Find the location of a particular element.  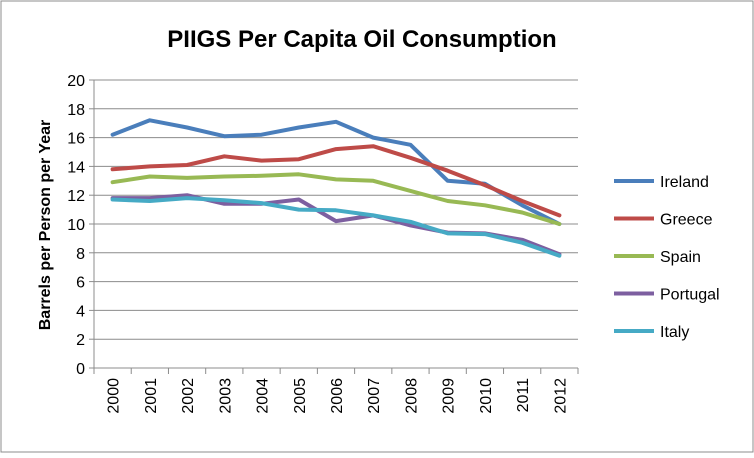

chart-title: PIIGS Per Capita Oil Consumption is located at coordinates (361, 39).